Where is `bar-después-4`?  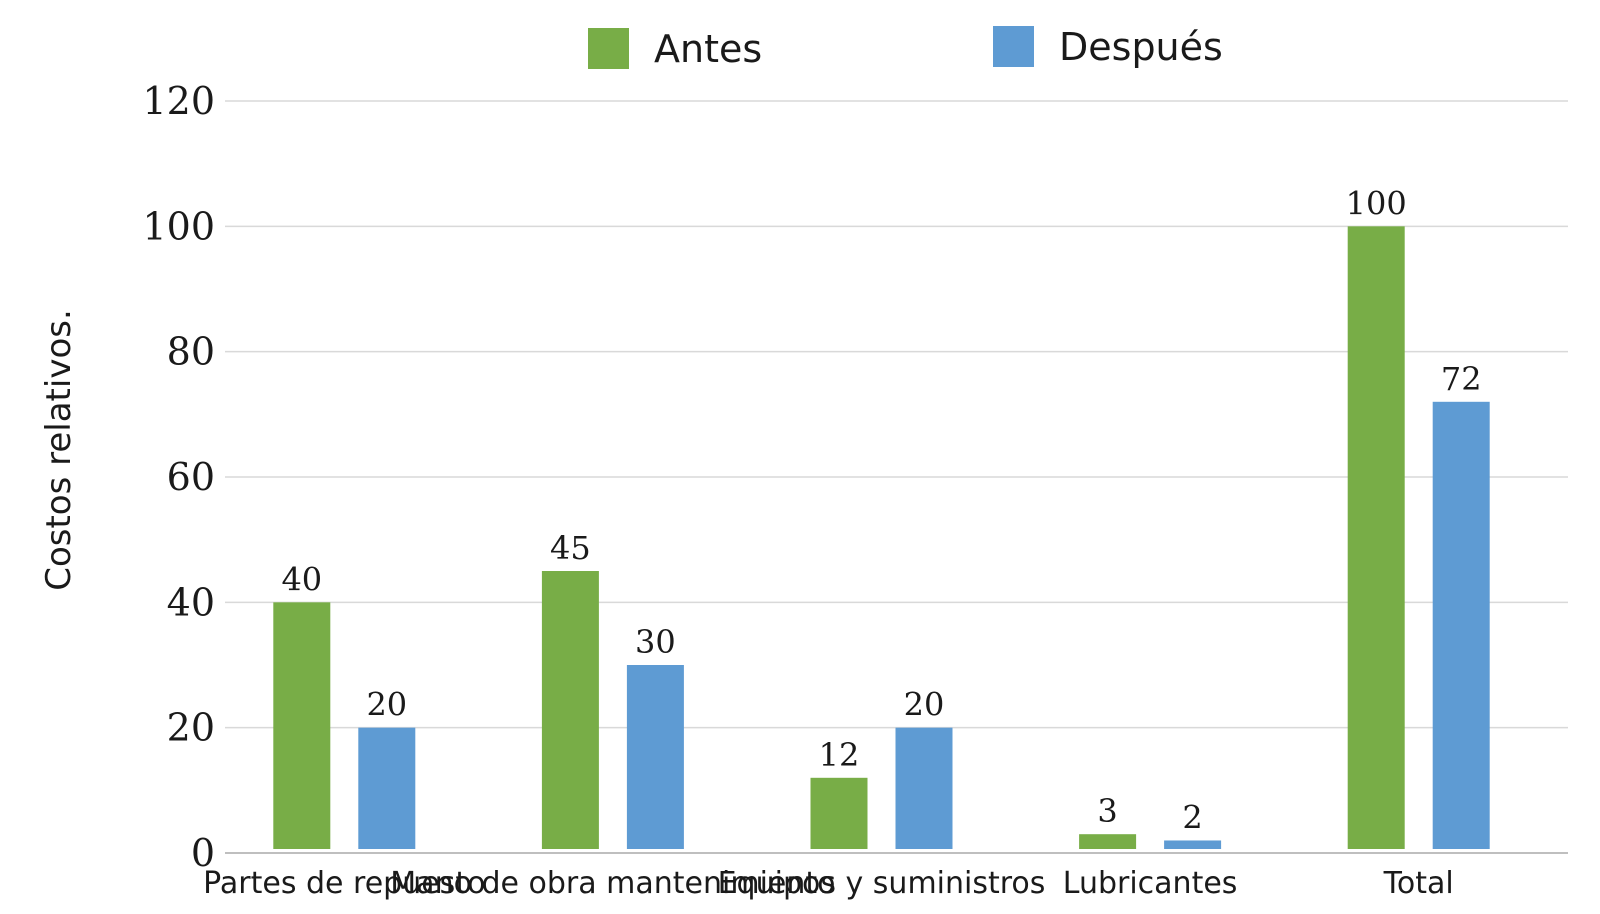
bar-después-4 is located at coordinates (1461, 625).